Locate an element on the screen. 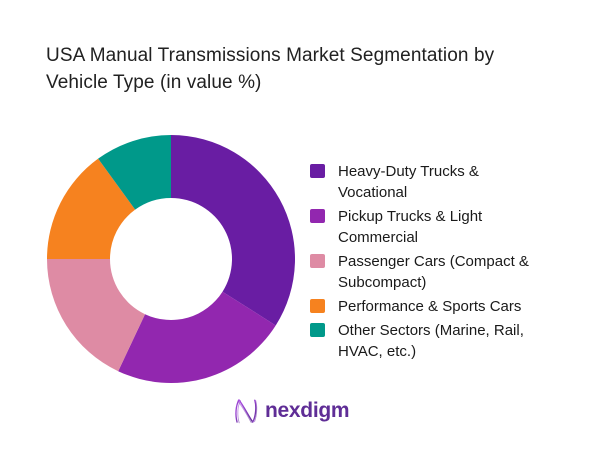 The image size is (602, 451). legend-label: Pickup Trucks & Light Commercial is located at coordinates (410, 227).